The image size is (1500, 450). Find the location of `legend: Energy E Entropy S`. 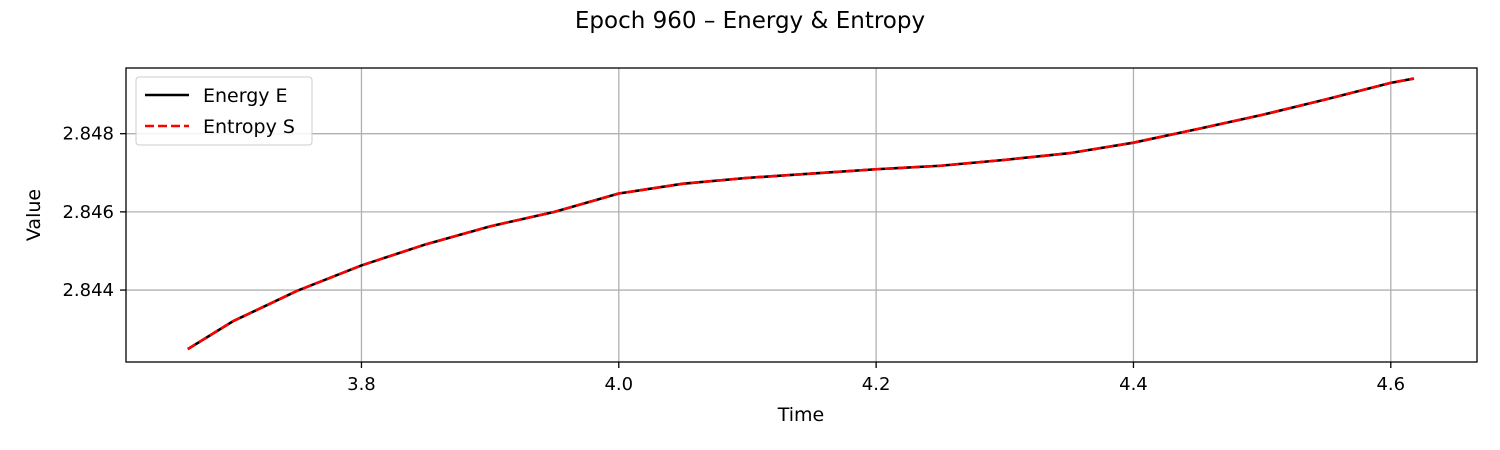

legend: Energy E Entropy S is located at coordinates (224, 111).